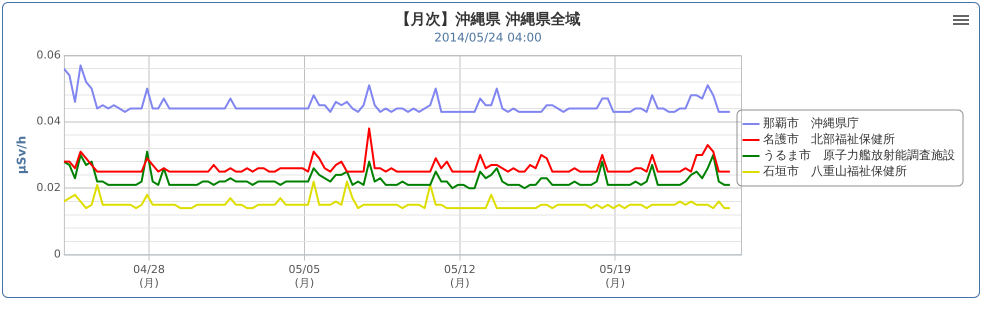  I want to click on x-tick-label: 05/12 (月), so click(460, 276).